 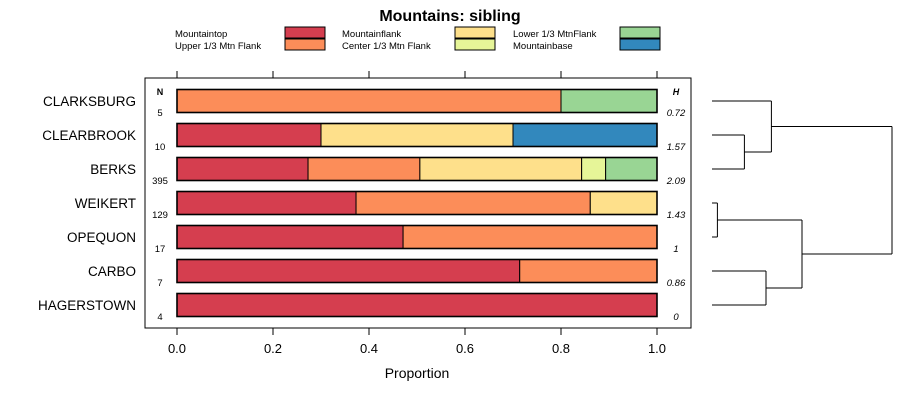 I want to click on category-label: CARBO, so click(x=112, y=271).